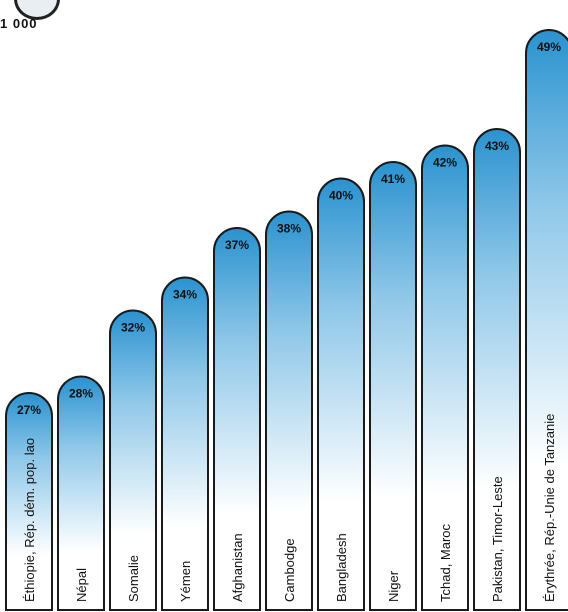 The height and width of the screenshot is (612, 568). What do you see at coordinates (81, 585) in the screenshot?
I see `category-label: Népal` at bounding box center [81, 585].